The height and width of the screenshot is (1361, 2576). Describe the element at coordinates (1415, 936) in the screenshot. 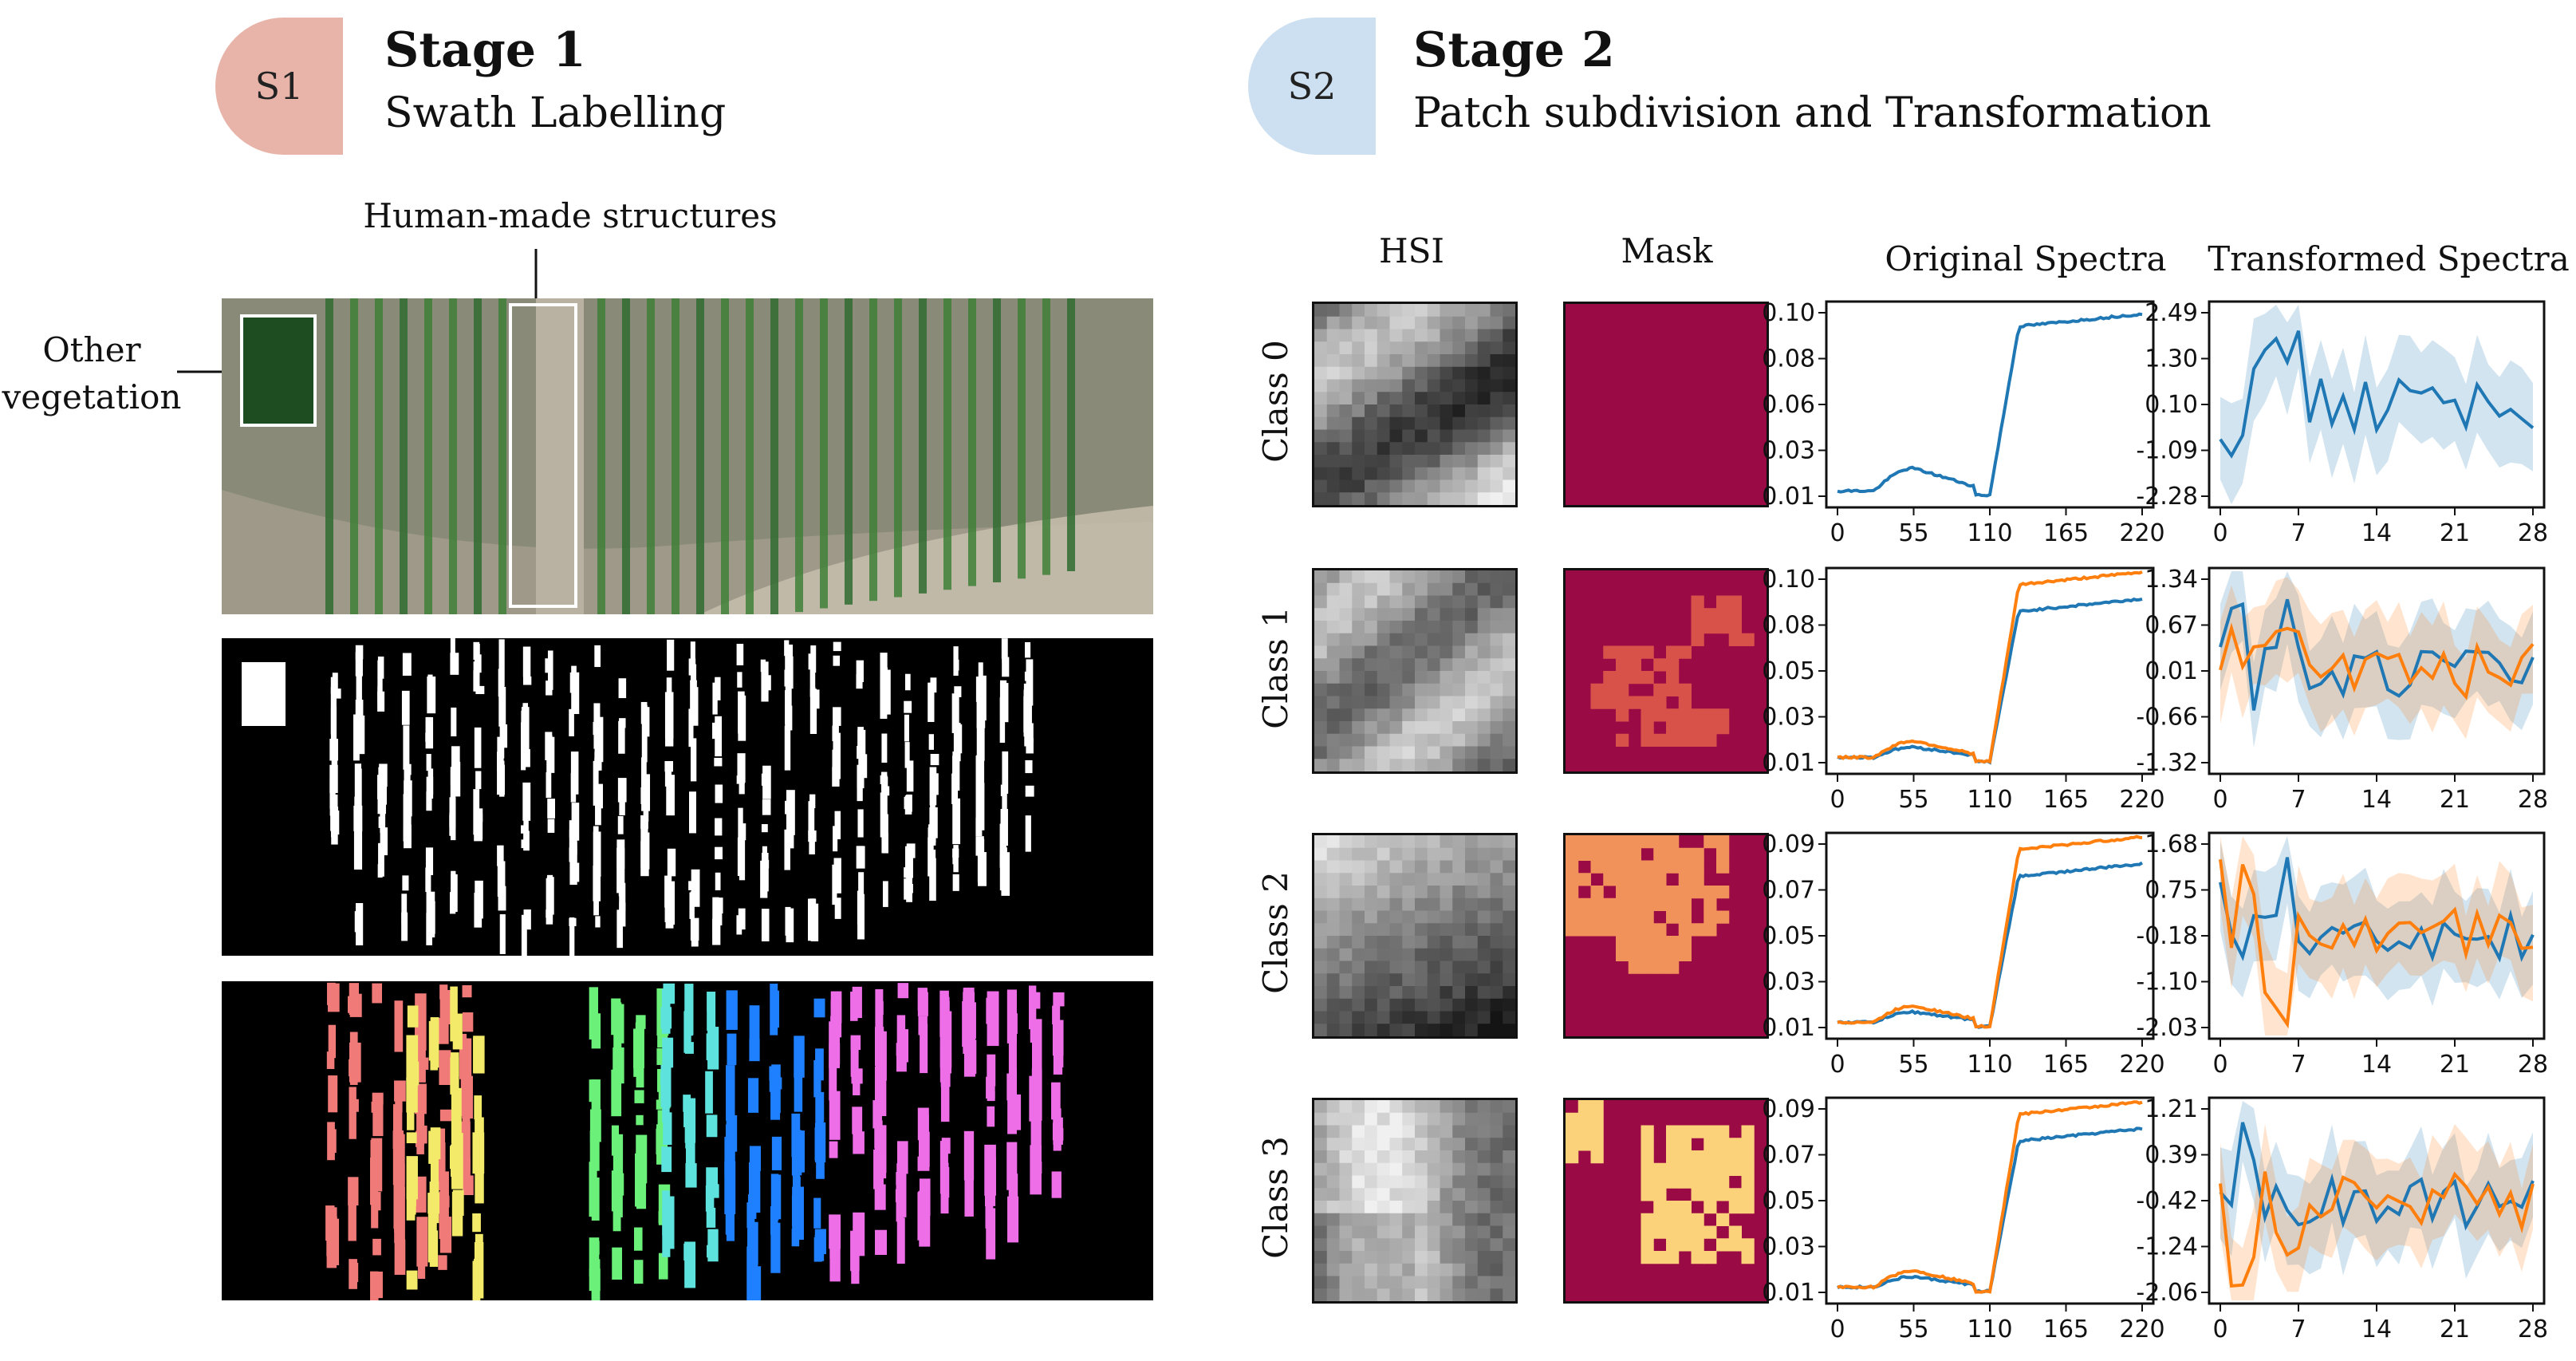

I see `hsi-patch` at that location.